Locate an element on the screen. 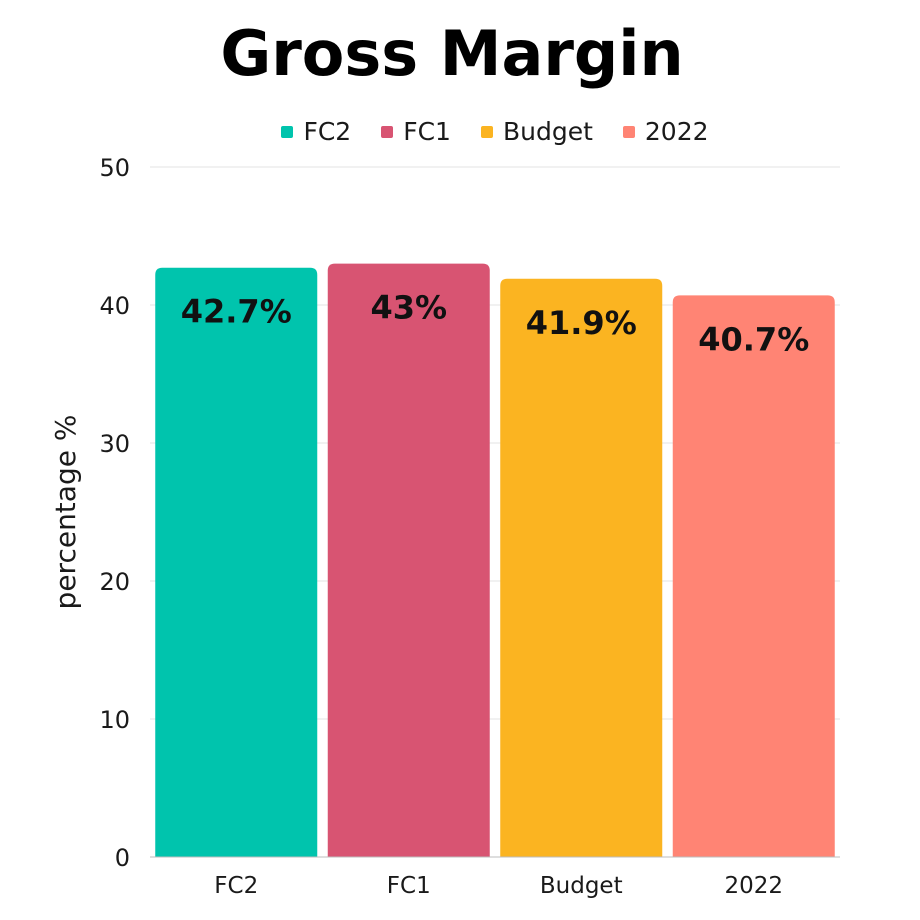 The image size is (920, 920). value-label-fc2: 42.7% is located at coordinates (236, 312).